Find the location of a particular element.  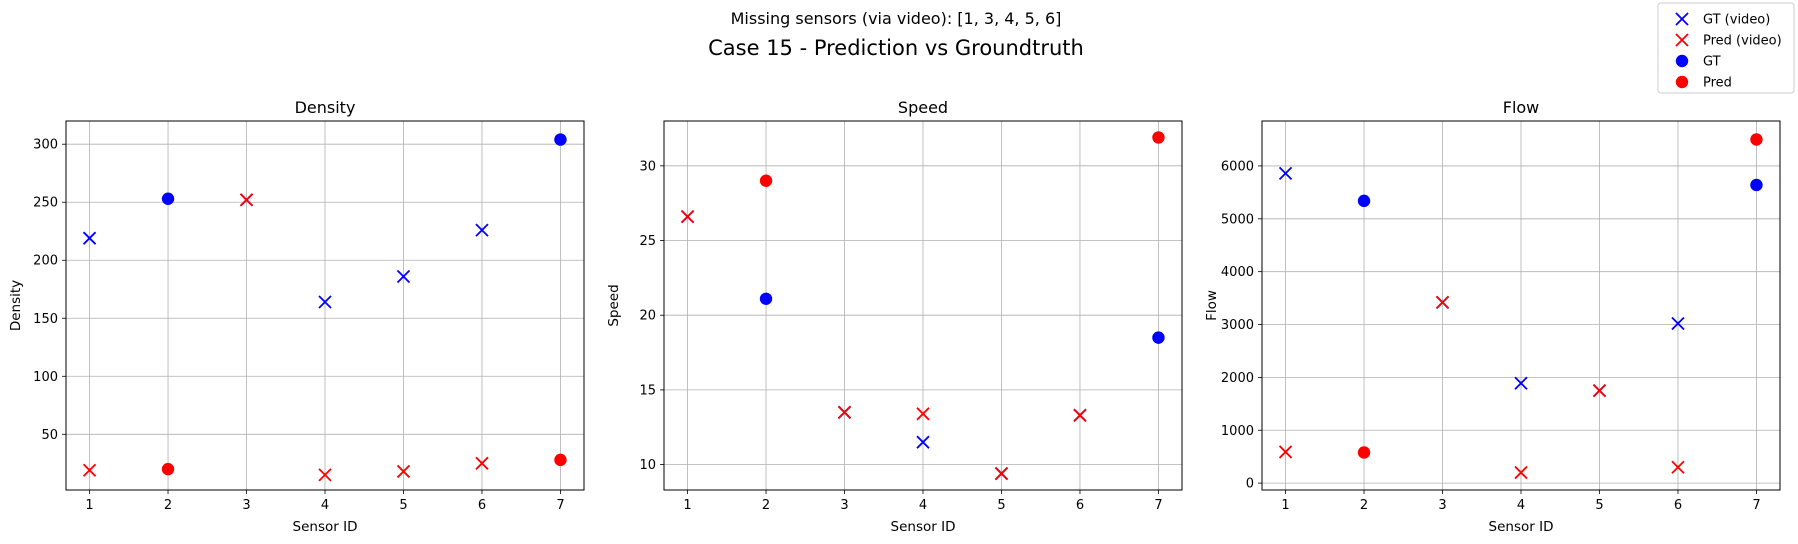

panel-speed-ytick-label: 25 is located at coordinates (647, 241).